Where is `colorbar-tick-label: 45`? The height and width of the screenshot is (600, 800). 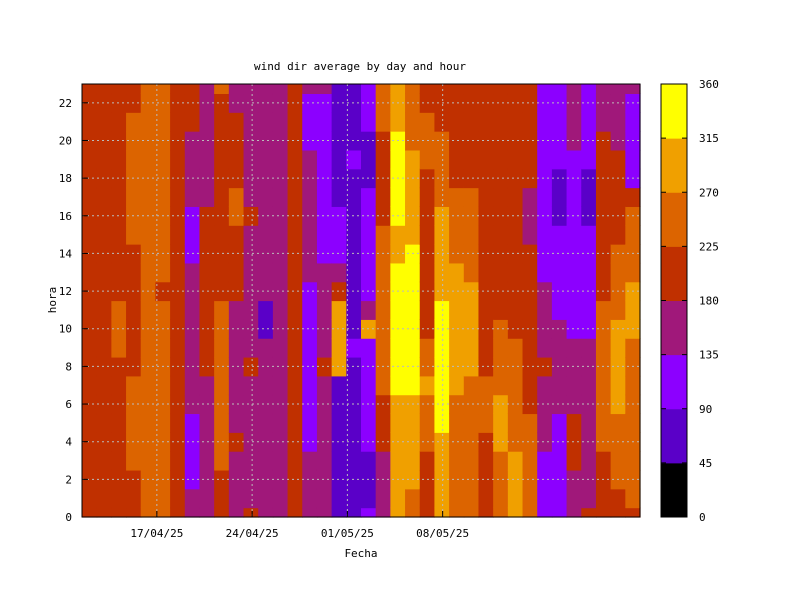
colorbar-tick-label: 45 is located at coordinates (705, 463).